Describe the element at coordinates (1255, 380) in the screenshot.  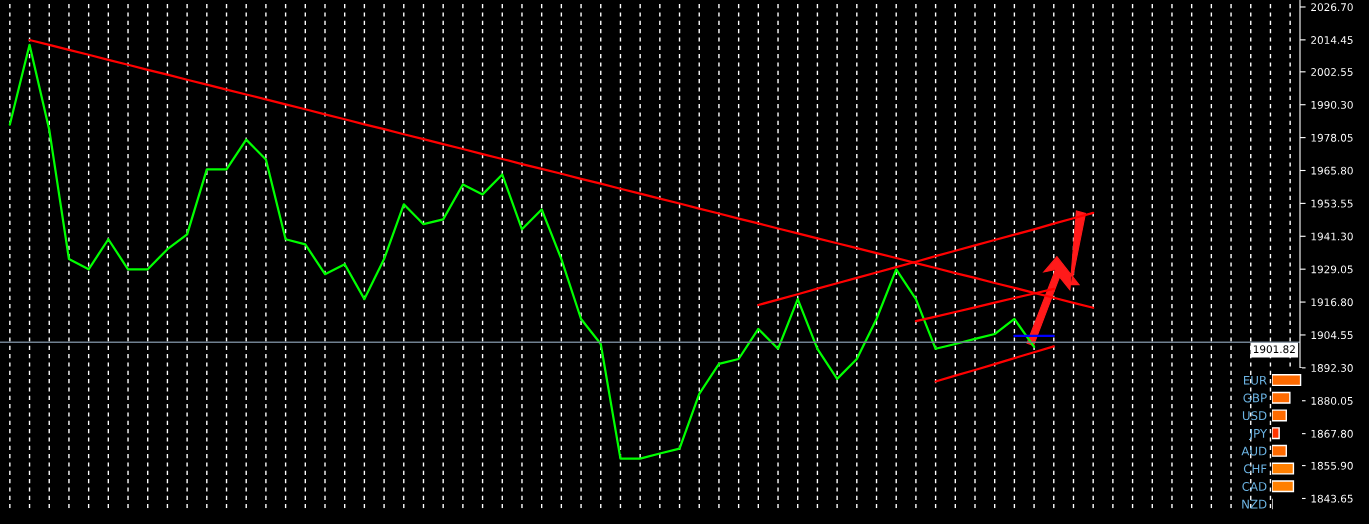
I see `y-tick-label: EUR` at that location.